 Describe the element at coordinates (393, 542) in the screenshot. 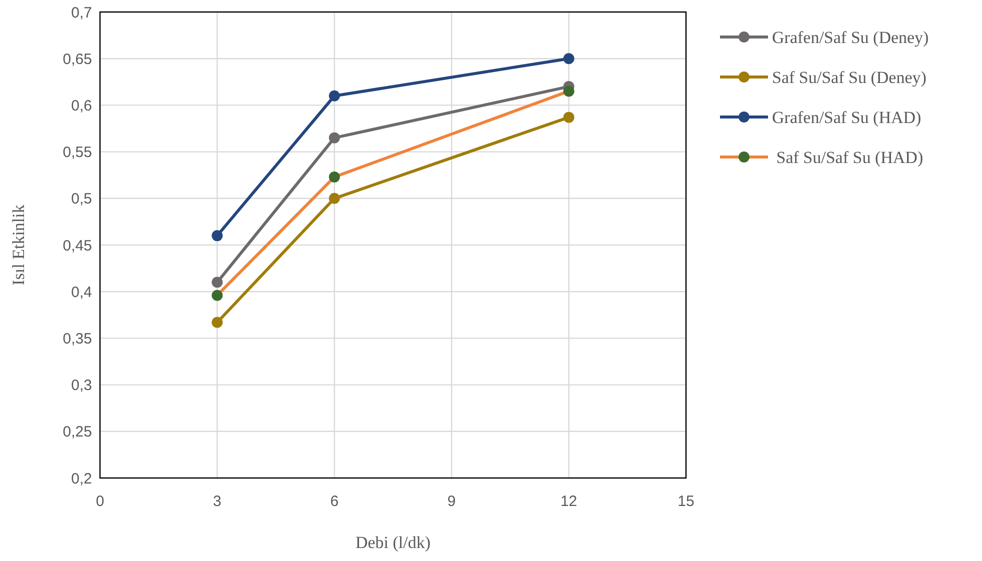

I see `x-axis-title: Debi (l/dk)` at that location.